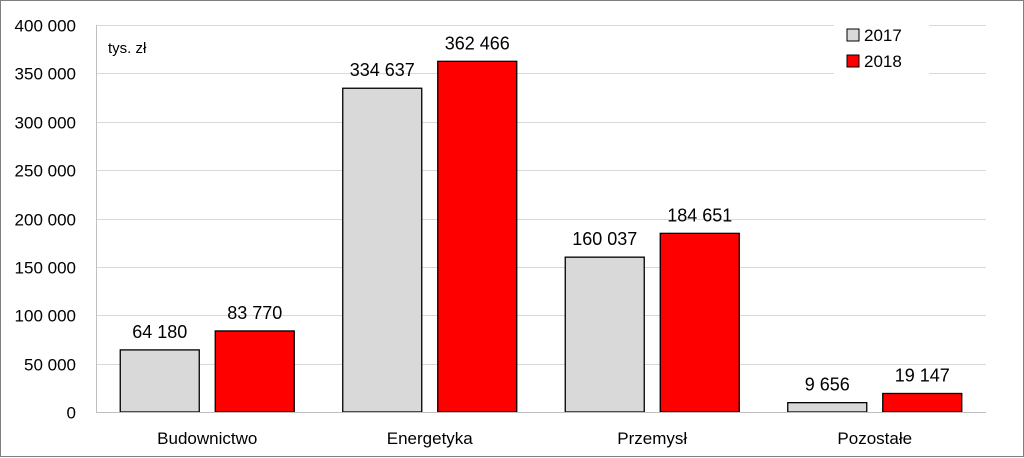  I want to click on legend-label: 2018, so click(883, 61).